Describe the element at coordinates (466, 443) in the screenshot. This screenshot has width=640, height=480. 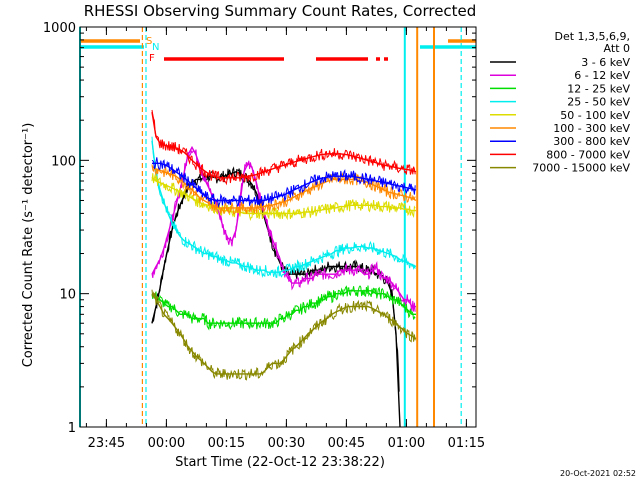
I see `x-tick-label: 01:15` at that location.